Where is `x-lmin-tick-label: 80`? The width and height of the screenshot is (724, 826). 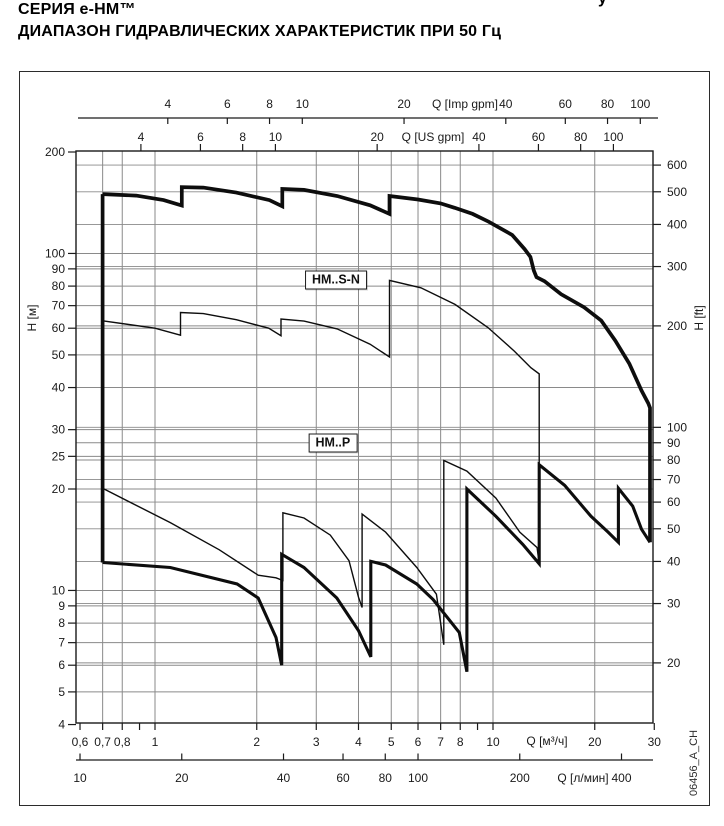 x-lmin-tick-label: 80 is located at coordinates (386, 778).